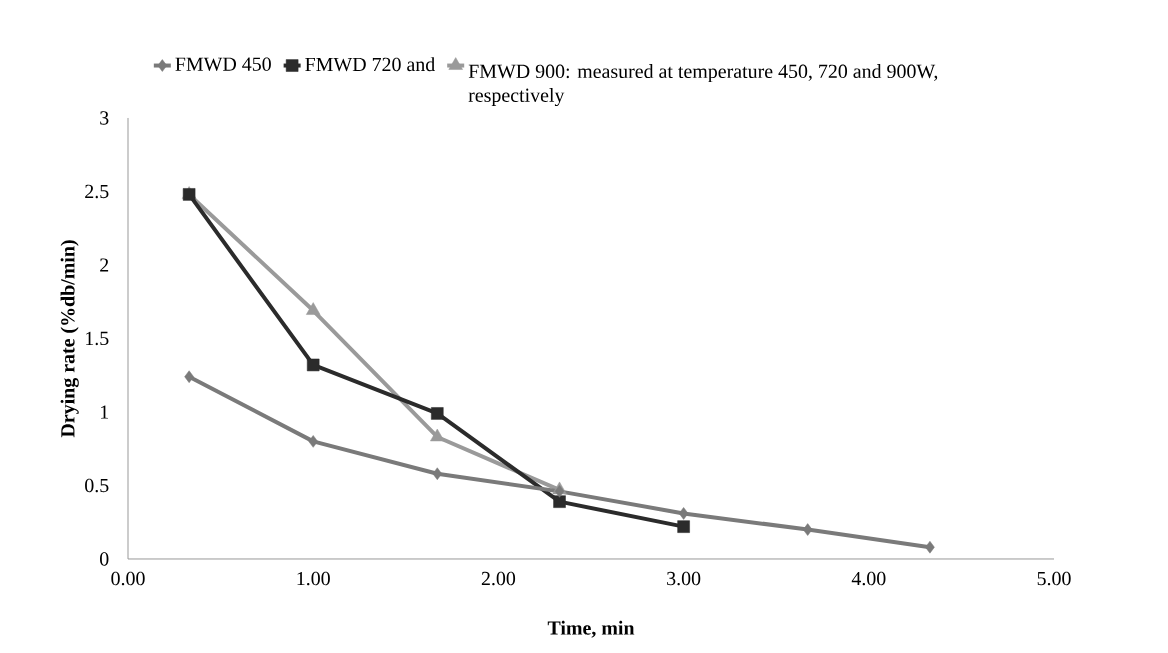  Describe the element at coordinates (498, 578) in the screenshot. I see `x-tick-label: 2.00` at that location.